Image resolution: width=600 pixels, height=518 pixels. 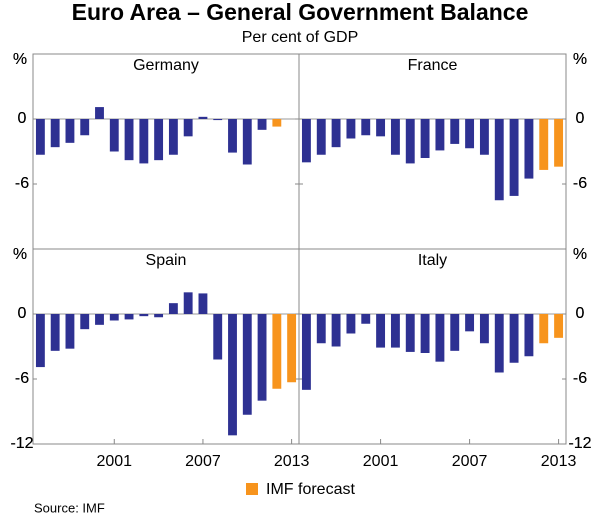 What do you see at coordinates (300, 37) in the screenshot?
I see `chart-subtitle: Per cent of GDP` at bounding box center [300, 37].